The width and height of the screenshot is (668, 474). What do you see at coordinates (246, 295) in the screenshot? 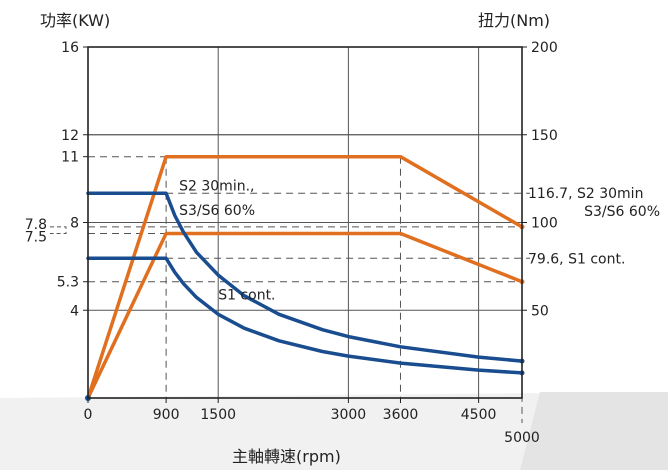
I see `curve-annotation: S1 cont.` at bounding box center [246, 295].